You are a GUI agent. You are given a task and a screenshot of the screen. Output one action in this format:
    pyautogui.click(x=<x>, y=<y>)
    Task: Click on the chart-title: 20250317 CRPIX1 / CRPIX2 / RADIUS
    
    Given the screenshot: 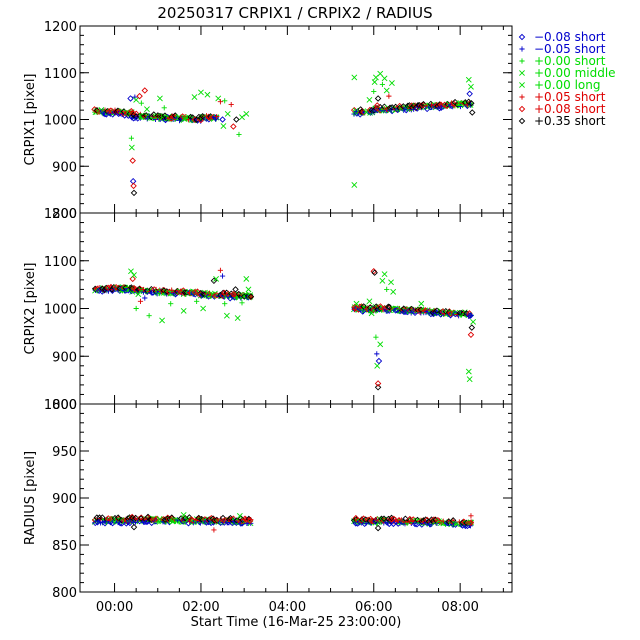 What is the action you would take?
    pyautogui.click(x=294, y=13)
    